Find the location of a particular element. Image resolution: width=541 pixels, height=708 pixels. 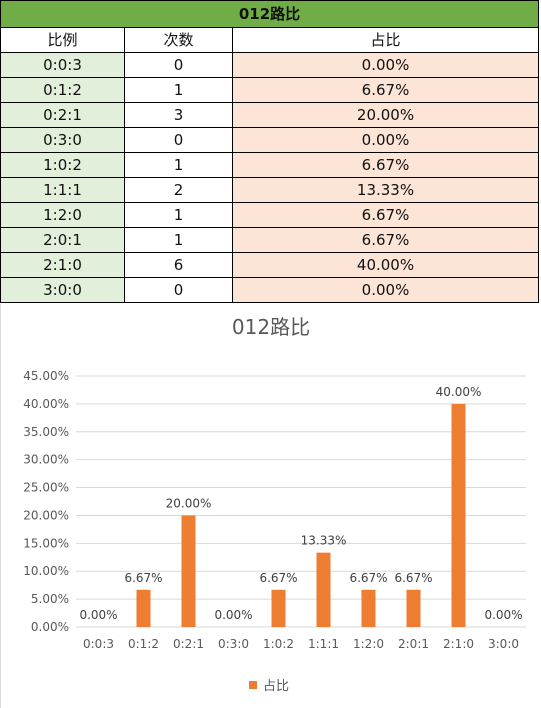

cell-ratio: 2:0:1 is located at coordinates (62, 240).